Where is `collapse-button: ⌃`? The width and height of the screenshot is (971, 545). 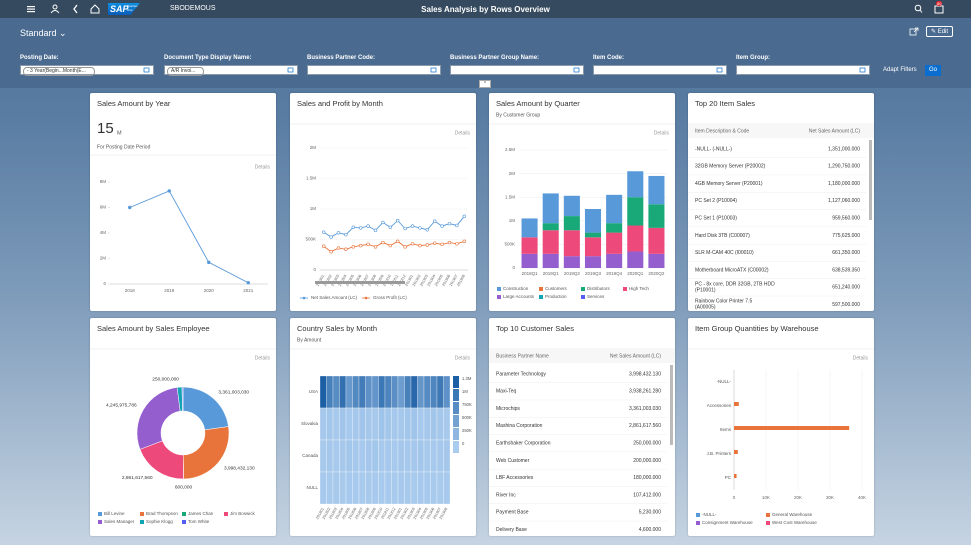
collapse-button: ⌃ is located at coordinates (485, 84).